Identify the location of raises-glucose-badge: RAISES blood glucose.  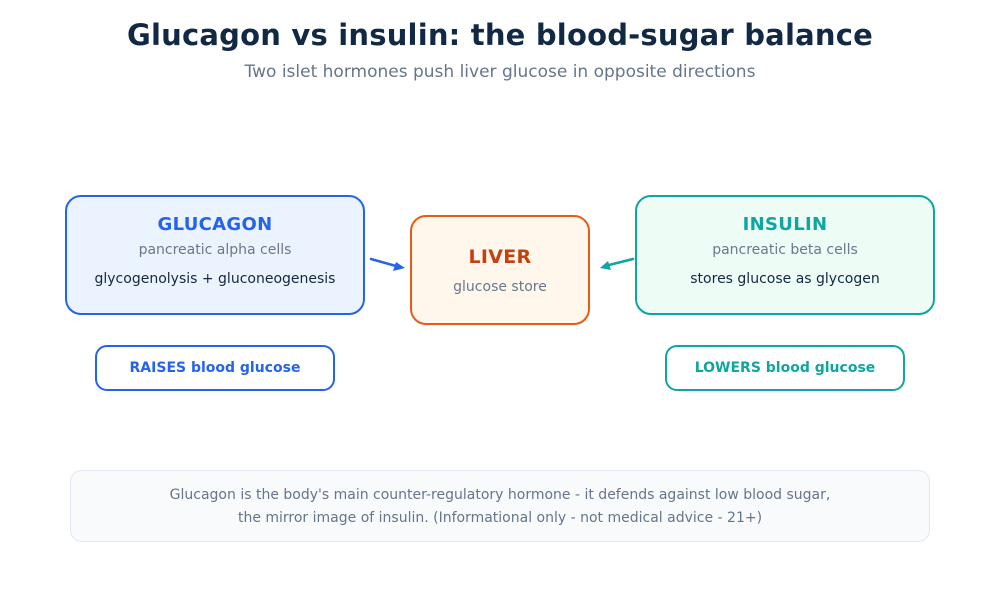
(215, 368).